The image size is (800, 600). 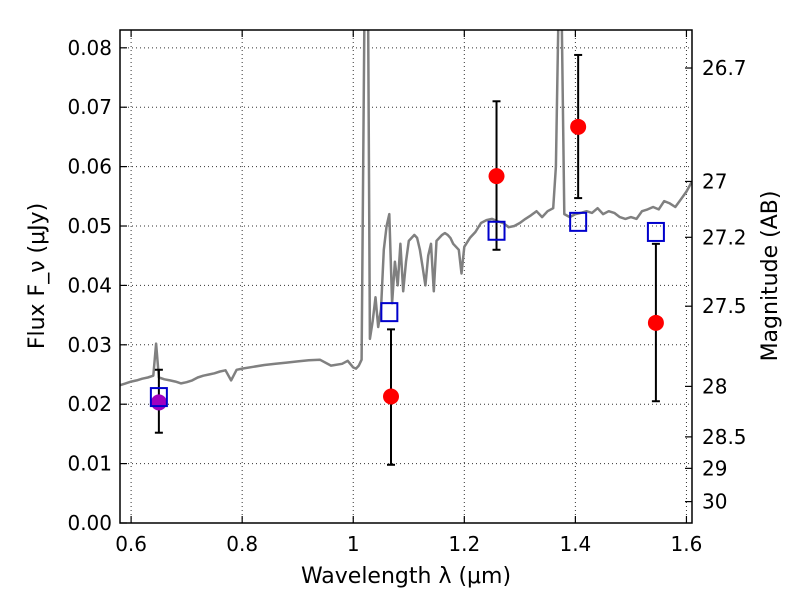 I want to click on right-tick-label: 26.7, so click(x=724, y=68).